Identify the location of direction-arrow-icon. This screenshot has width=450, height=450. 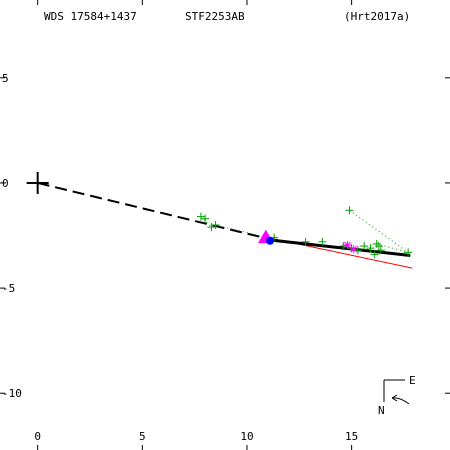
(400, 399).